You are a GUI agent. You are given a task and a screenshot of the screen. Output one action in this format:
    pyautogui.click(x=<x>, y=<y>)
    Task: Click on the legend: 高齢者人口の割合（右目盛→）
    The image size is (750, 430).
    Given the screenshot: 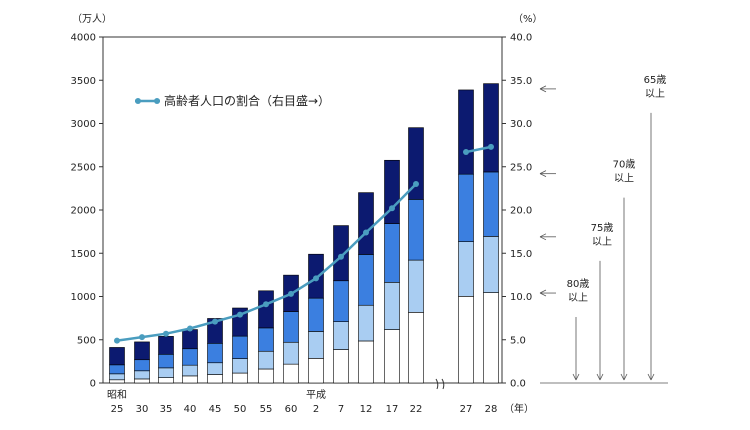 What is the action you would take?
    pyautogui.click(x=232, y=100)
    